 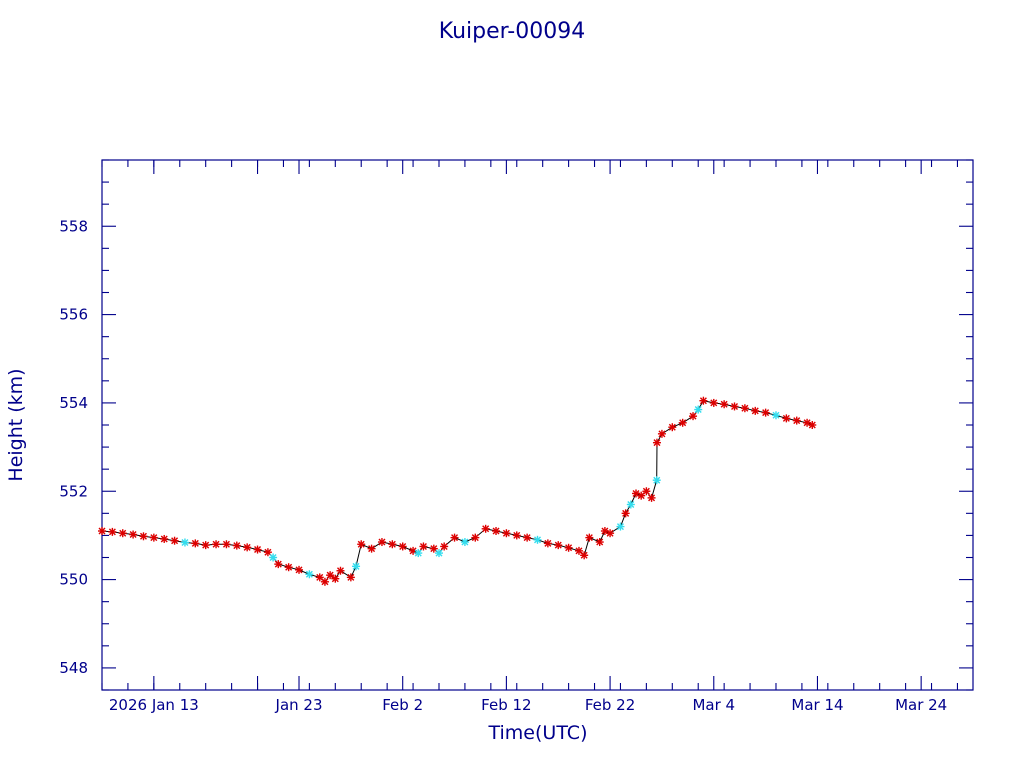 What do you see at coordinates (73, 491) in the screenshot?
I see `y-tick-label: 552` at bounding box center [73, 491].